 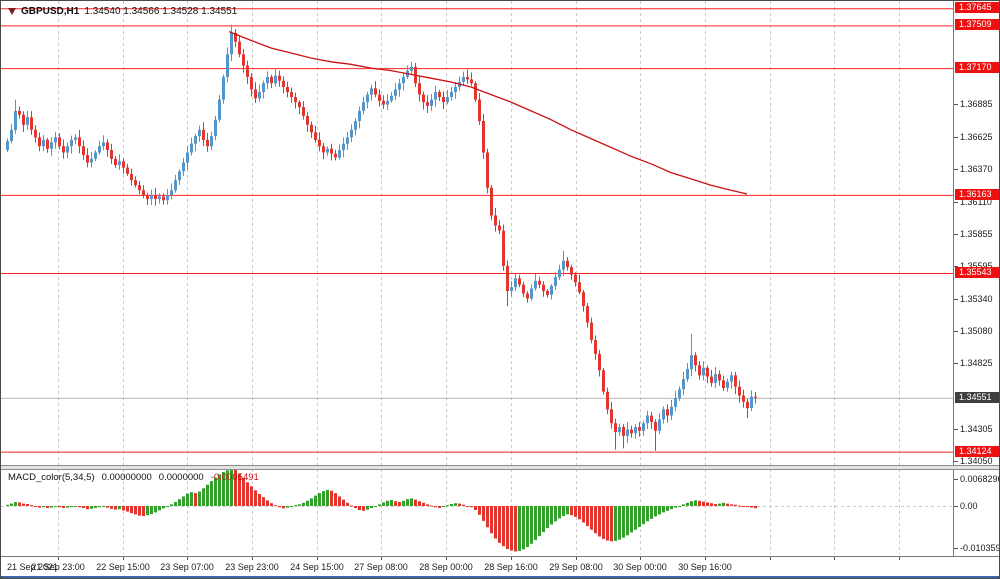 What do you see at coordinates (181, 477) in the screenshot?
I see `macd-value-2: 0.0000000` at bounding box center [181, 477].